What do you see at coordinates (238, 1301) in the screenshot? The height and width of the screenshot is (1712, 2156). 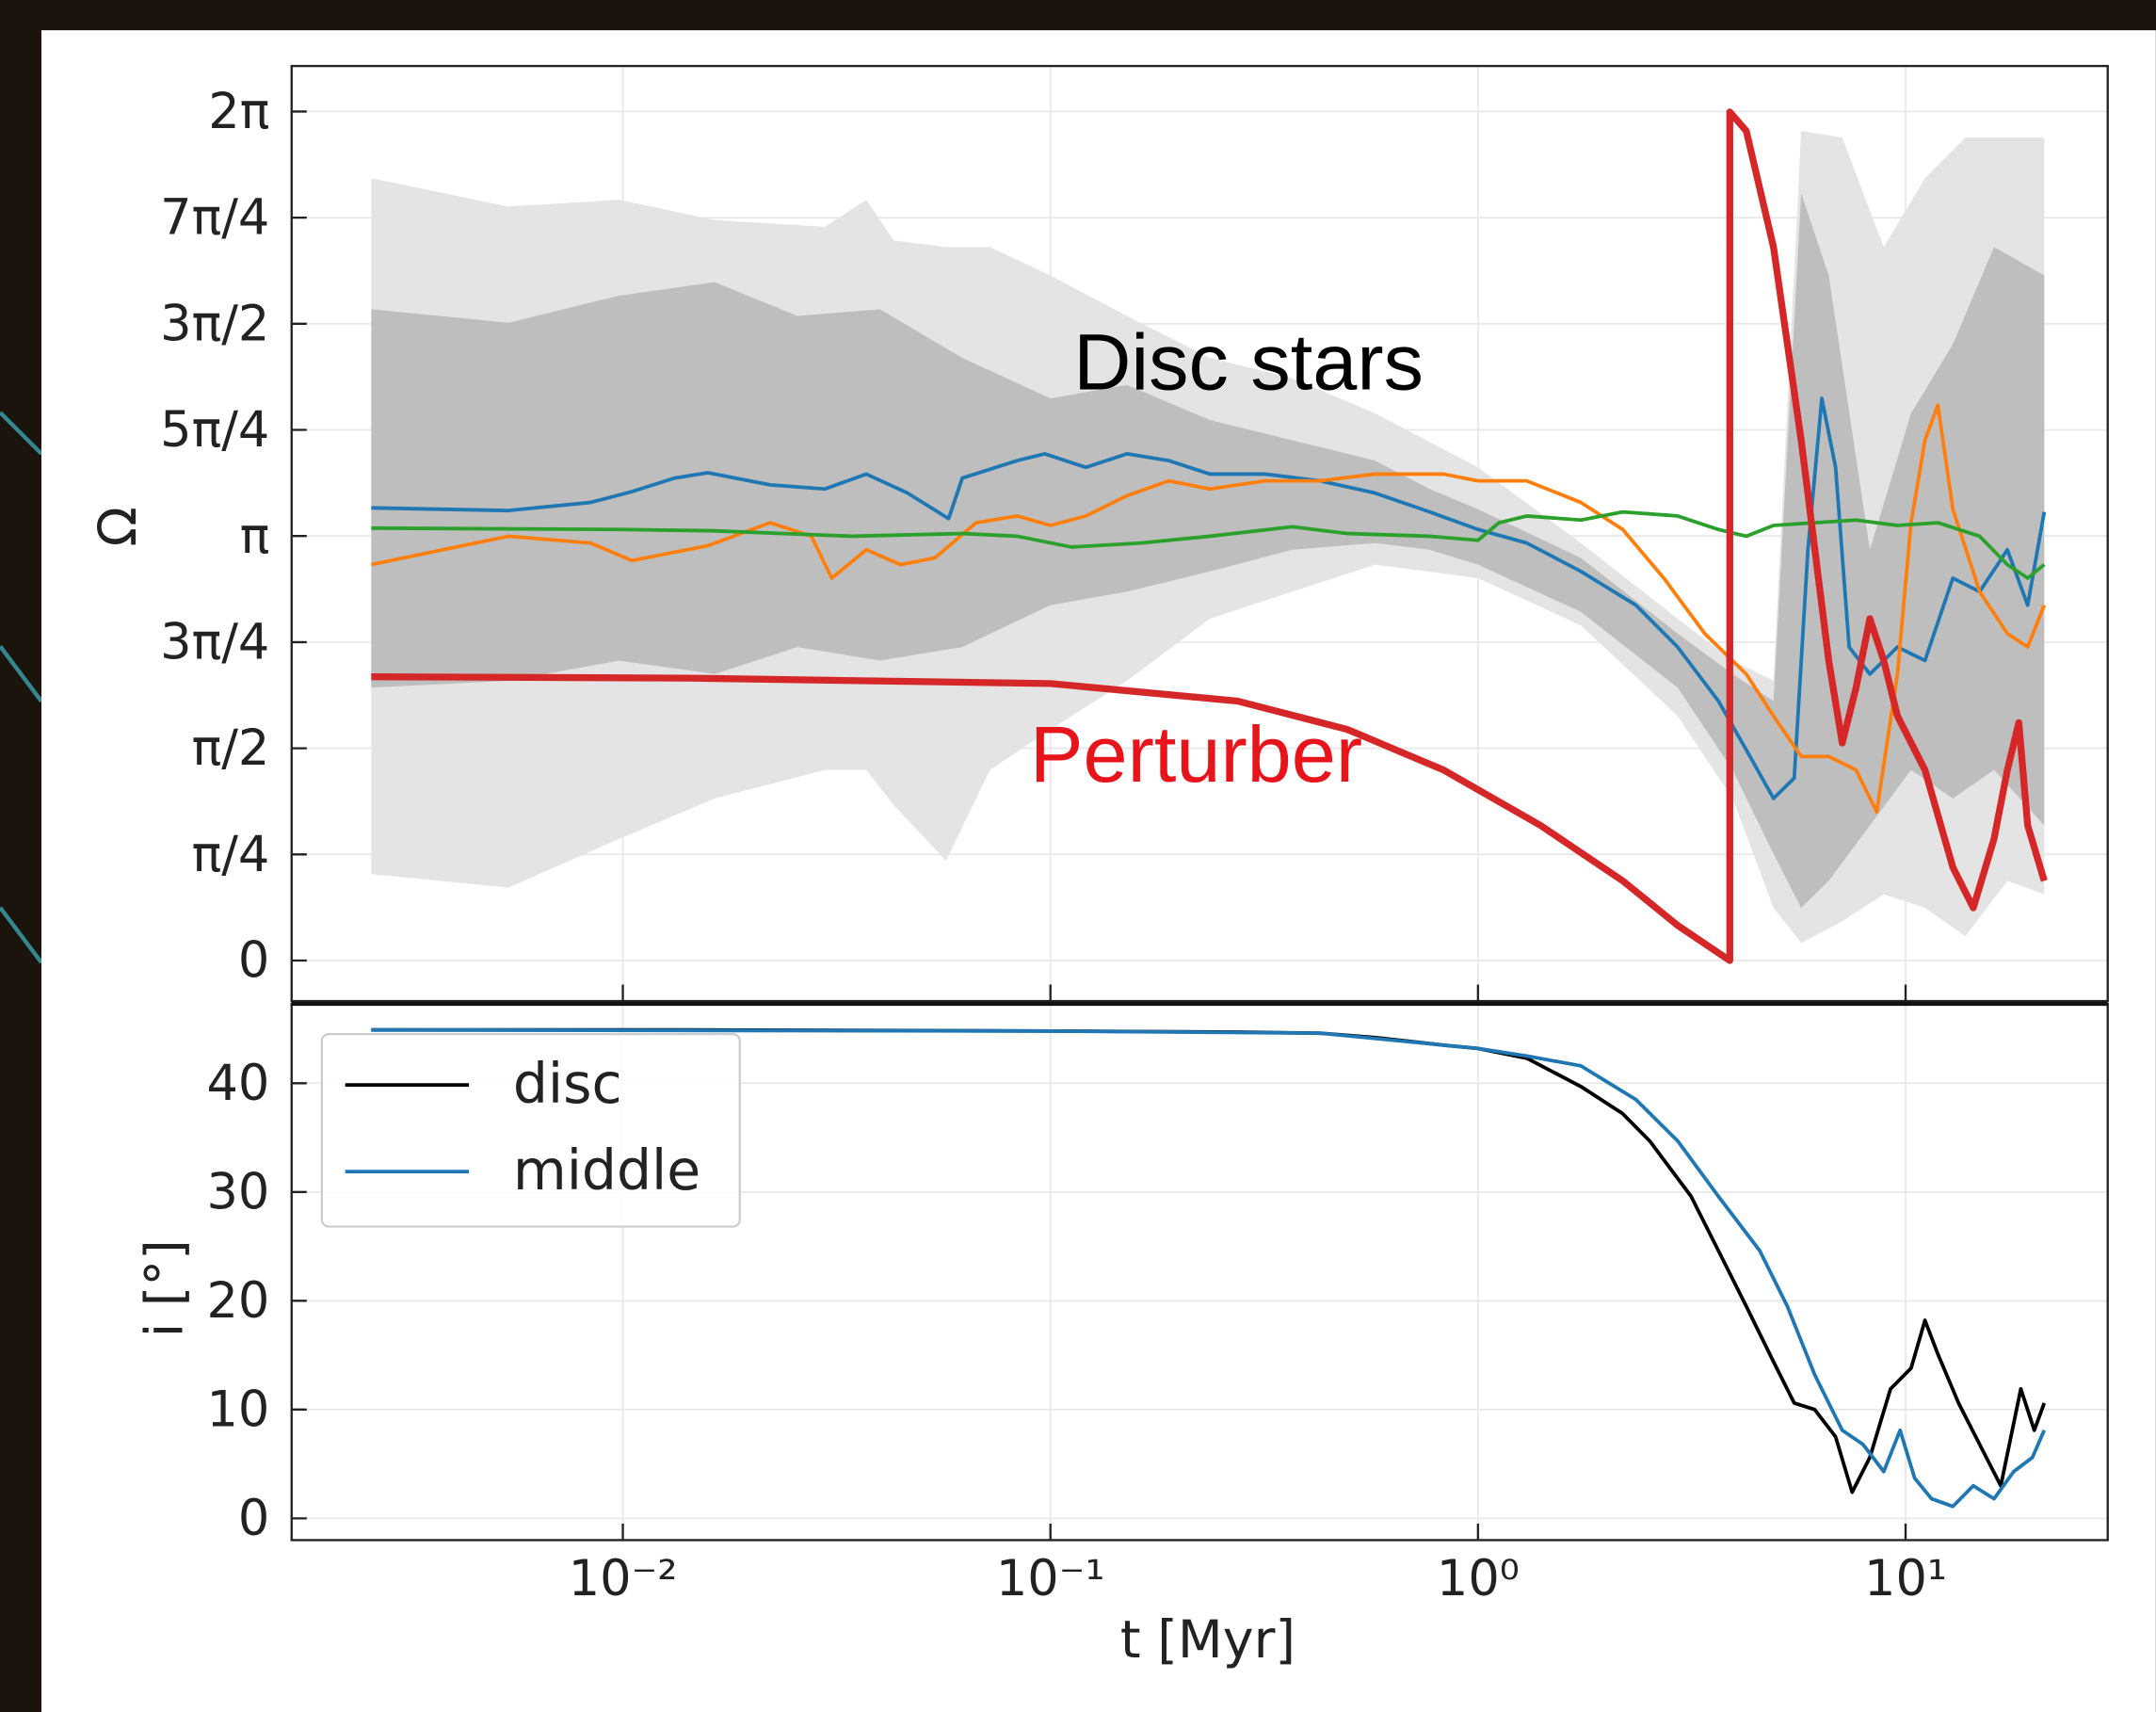 I see `y-tick-label: 20` at bounding box center [238, 1301].